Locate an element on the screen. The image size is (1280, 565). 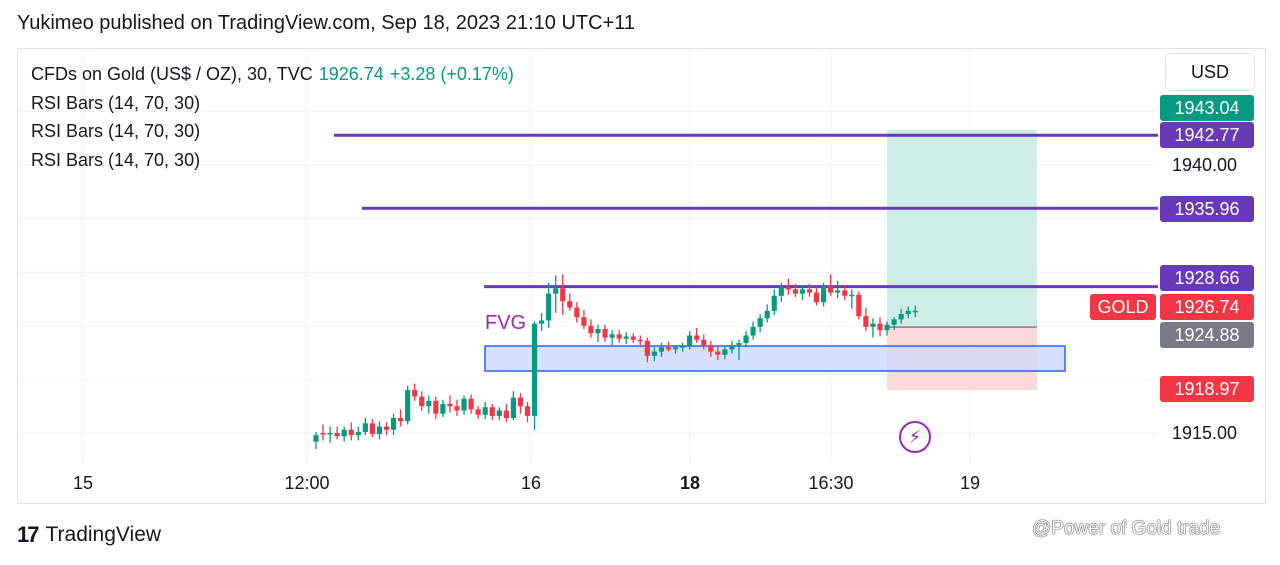
price-label-last: 1926.74 is located at coordinates (1207, 307).